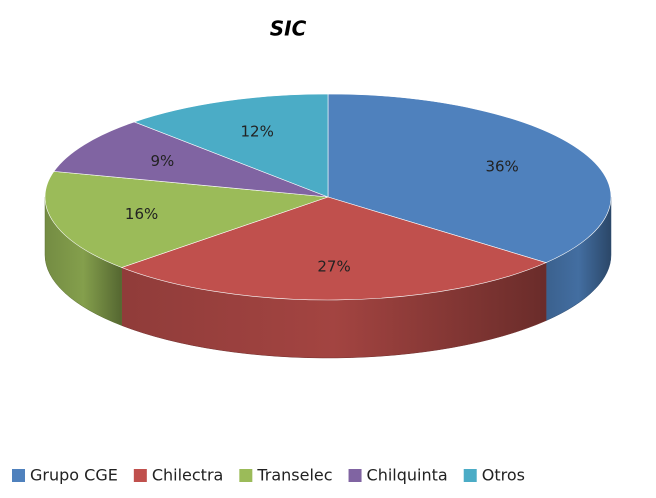 This screenshot has height=498, width=656. Describe the element at coordinates (501, 167) in the screenshot. I see `data-label: 36%` at that location.